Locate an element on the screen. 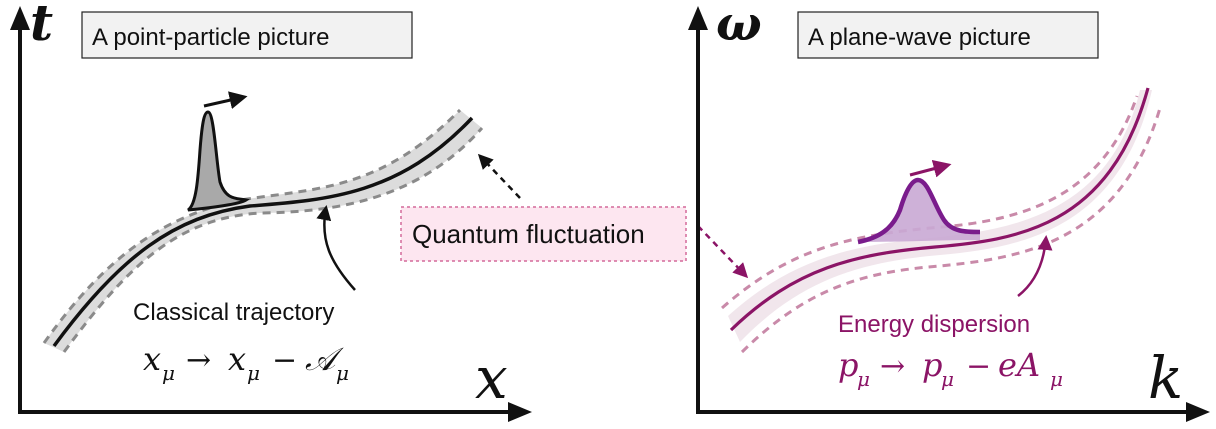 The height and width of the screenshot is (429, 1216). left-caption: Classical trajectory is located at coordinates (233, 312).